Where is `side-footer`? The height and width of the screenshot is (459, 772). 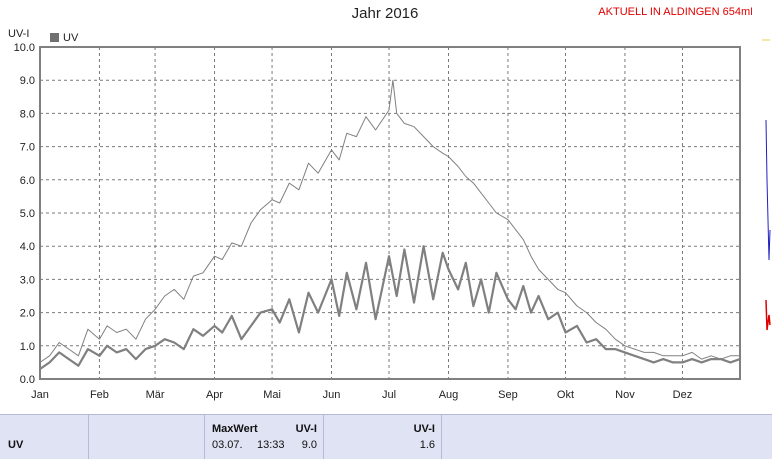
side-footer is located at coordinates (762, 436).